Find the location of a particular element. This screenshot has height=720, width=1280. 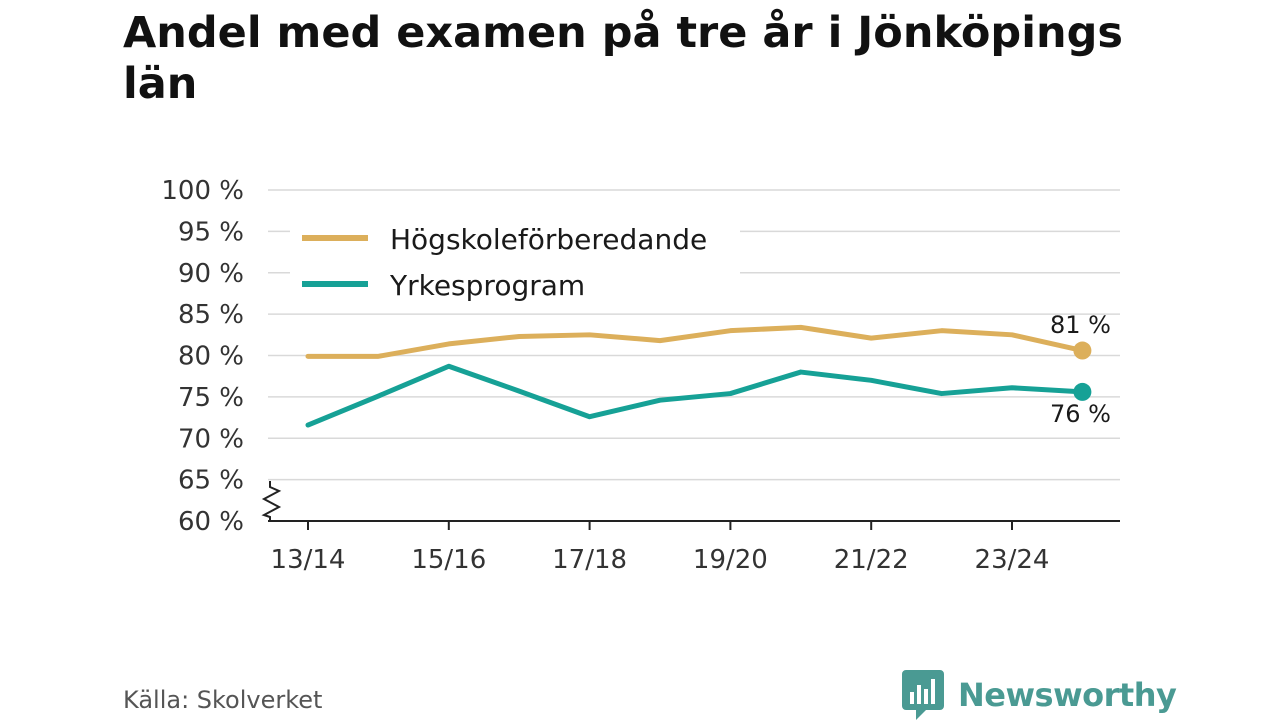

series is located at coordinates (698, 376).